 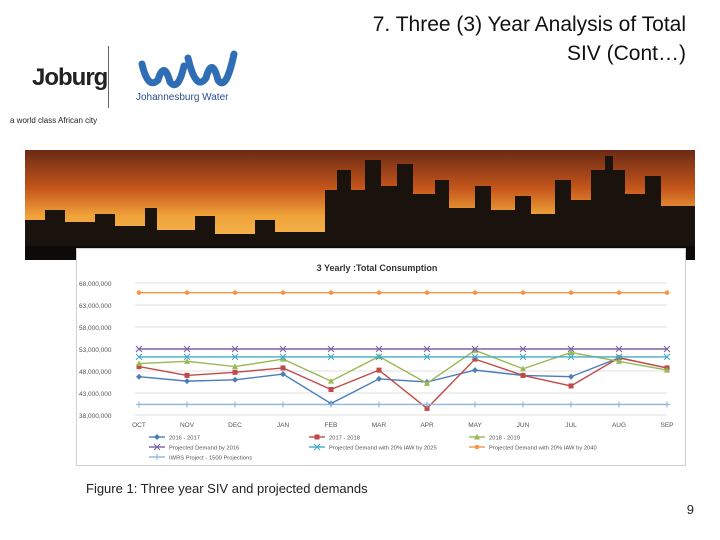 I want to click on joburg-tagline: a world class African city, so click(x=54, y=120).